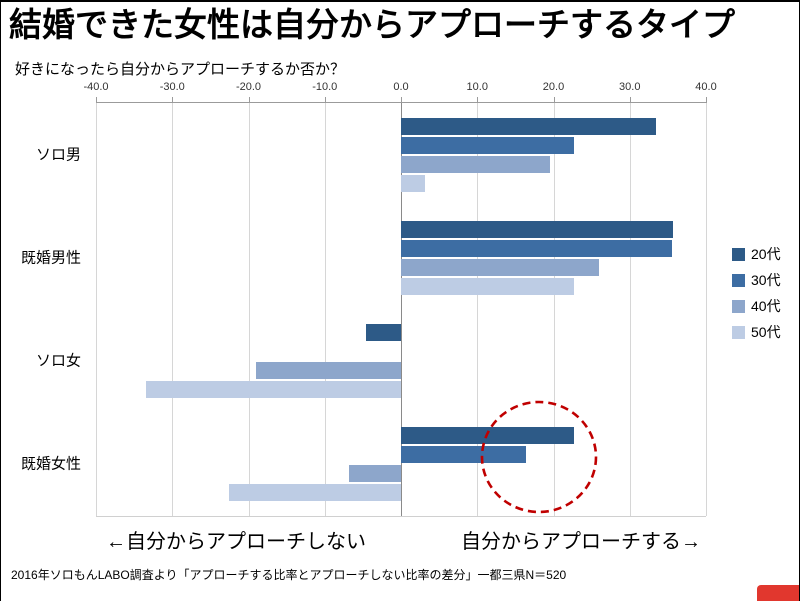 This screenshot has height=601, width=800. I want to click on page-title: 結婚できた女性は自分からアプローチするタイプ, so click(372, 24).